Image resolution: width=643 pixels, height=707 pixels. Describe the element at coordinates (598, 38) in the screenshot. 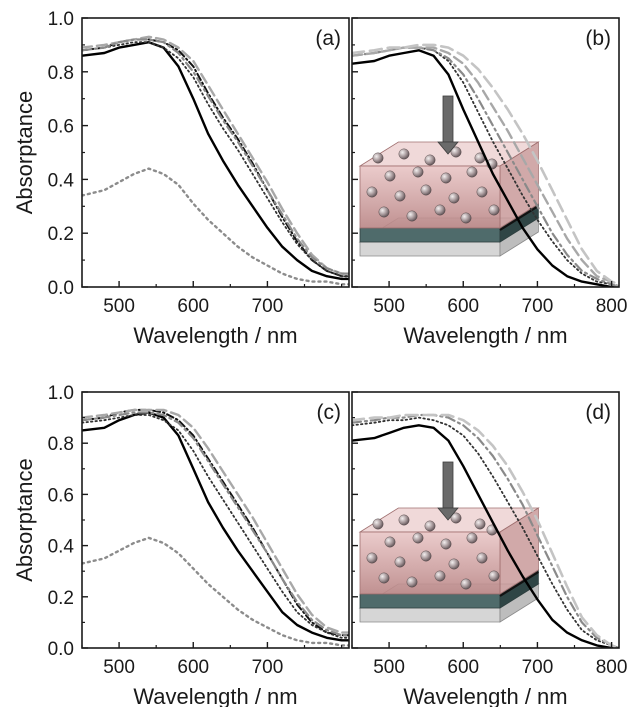

I see `panel-label: (b)` at that location.